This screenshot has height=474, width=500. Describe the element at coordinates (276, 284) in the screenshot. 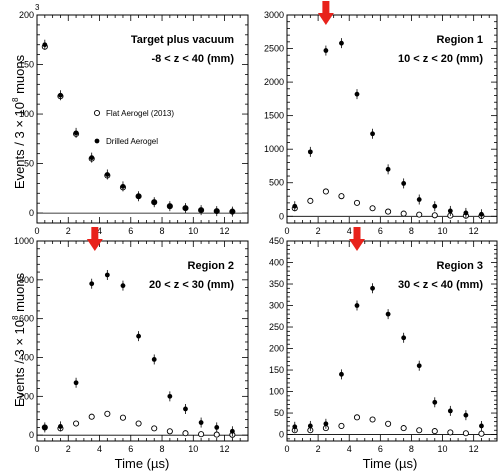

I see `y-tick-label: 350` at that location.